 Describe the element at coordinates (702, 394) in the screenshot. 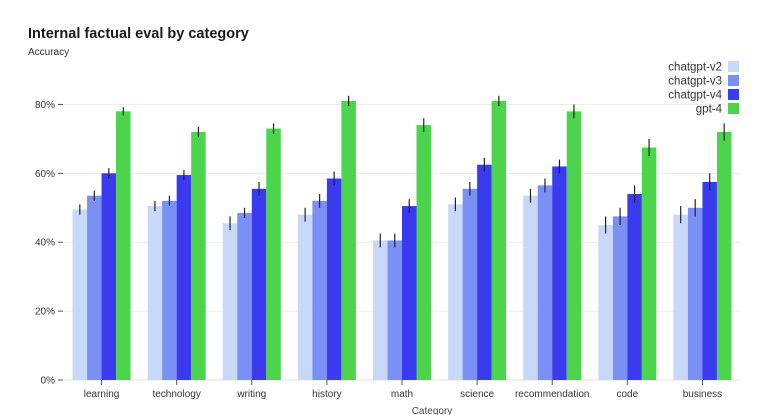

I see `x-tick-label: business` at that location.